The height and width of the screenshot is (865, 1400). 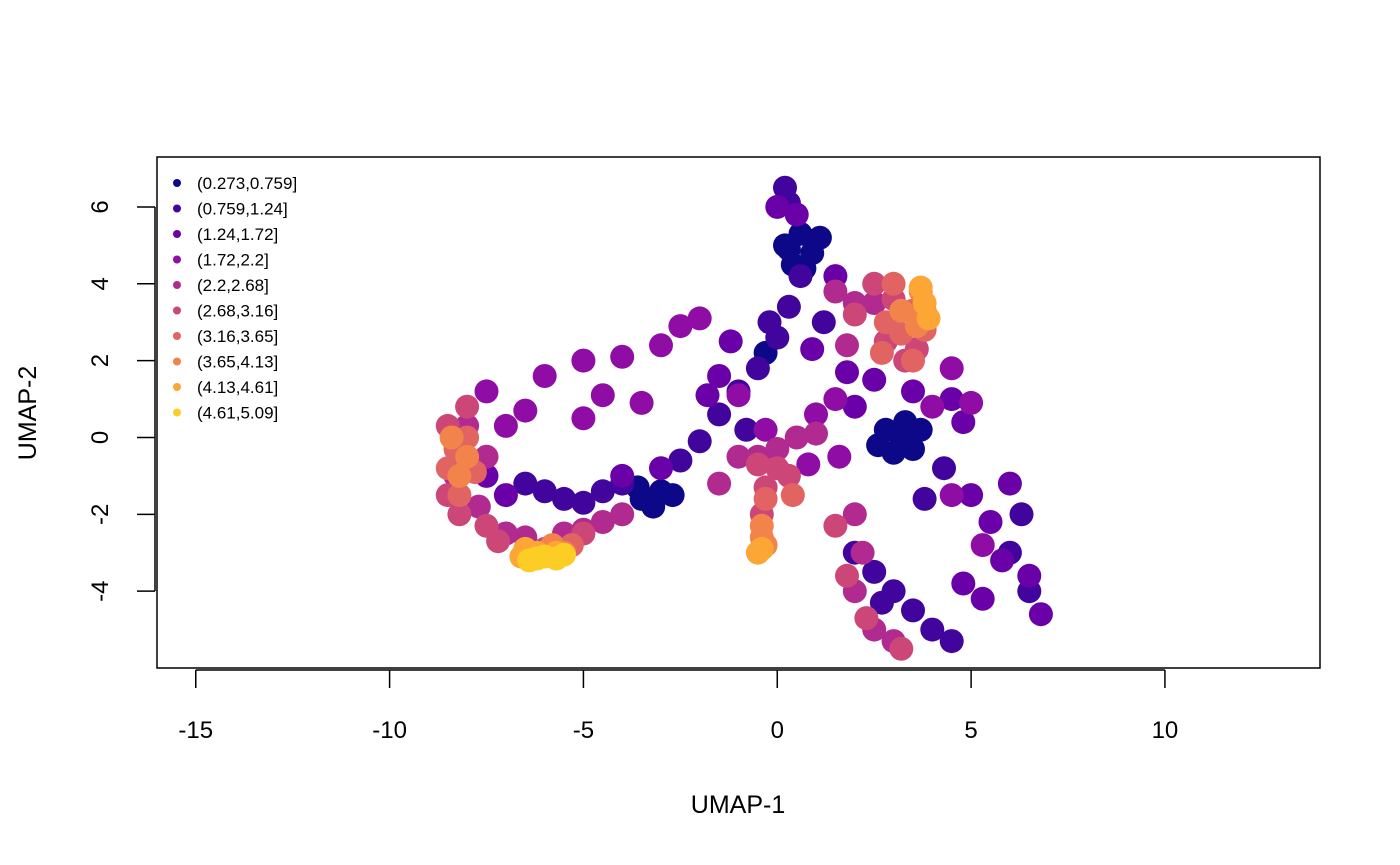 What do you see at coordinates (237, 387) in the screenshot?
I see `legend-label: (4.13,4.61]` at bounding box center [237, 387].